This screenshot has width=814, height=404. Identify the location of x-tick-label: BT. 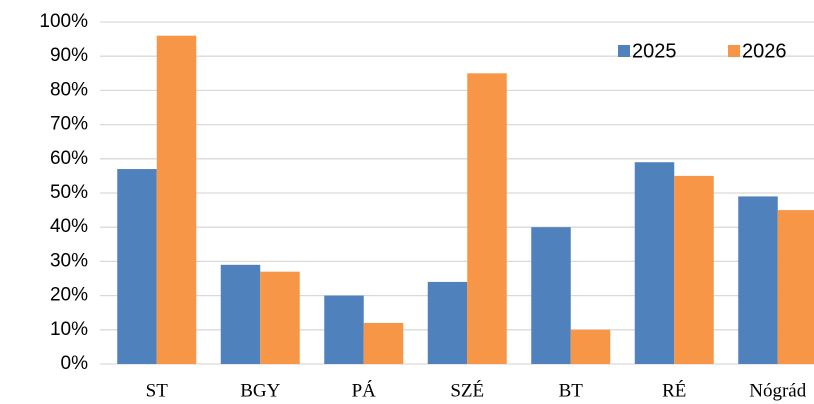
(571, 390).